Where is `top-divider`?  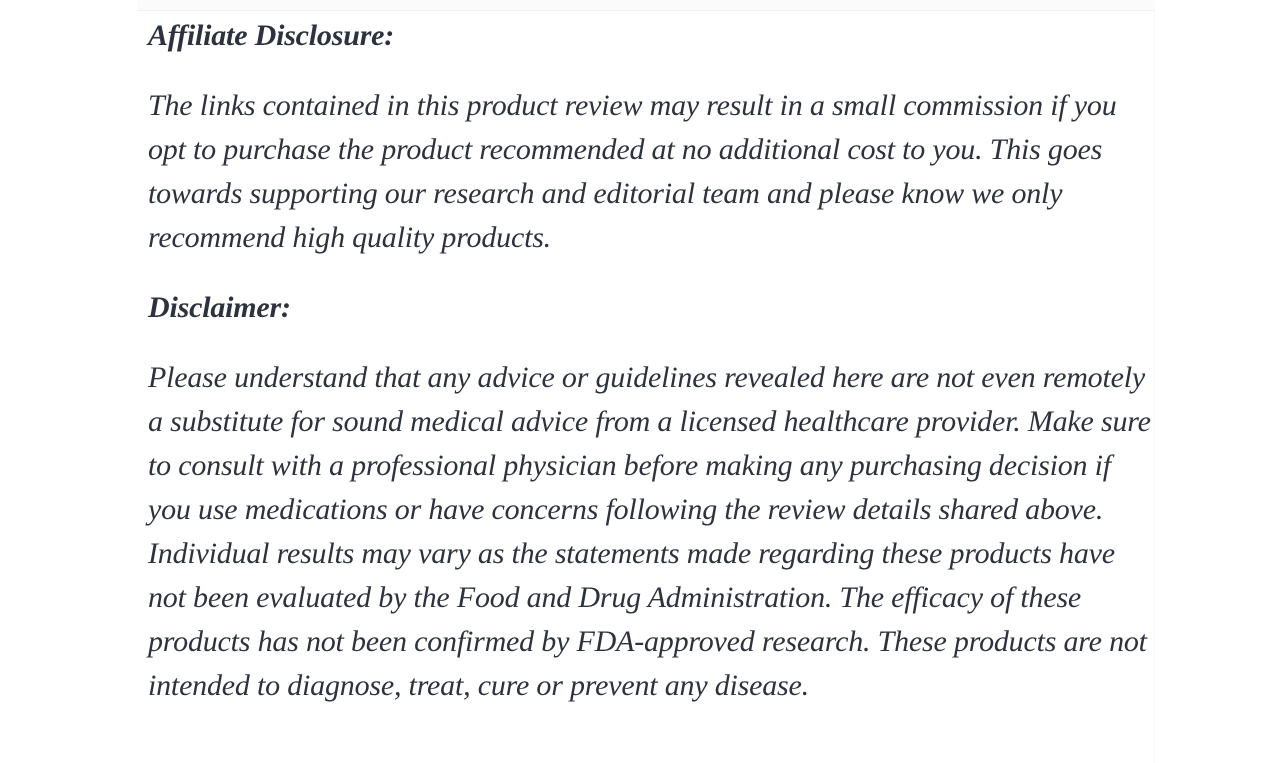 top-divider is located at coordinates (646, 5).